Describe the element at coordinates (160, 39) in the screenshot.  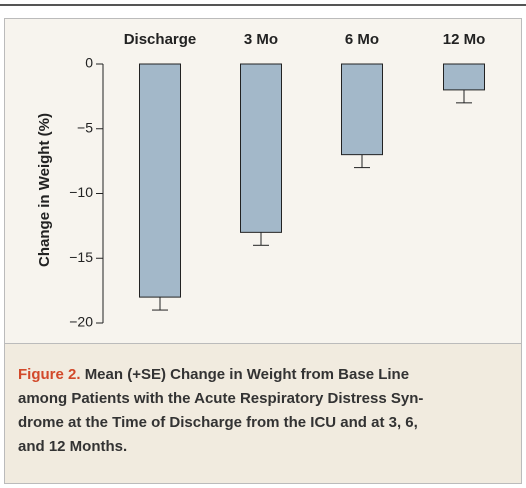
I see `category-label: Discharge` at that location.